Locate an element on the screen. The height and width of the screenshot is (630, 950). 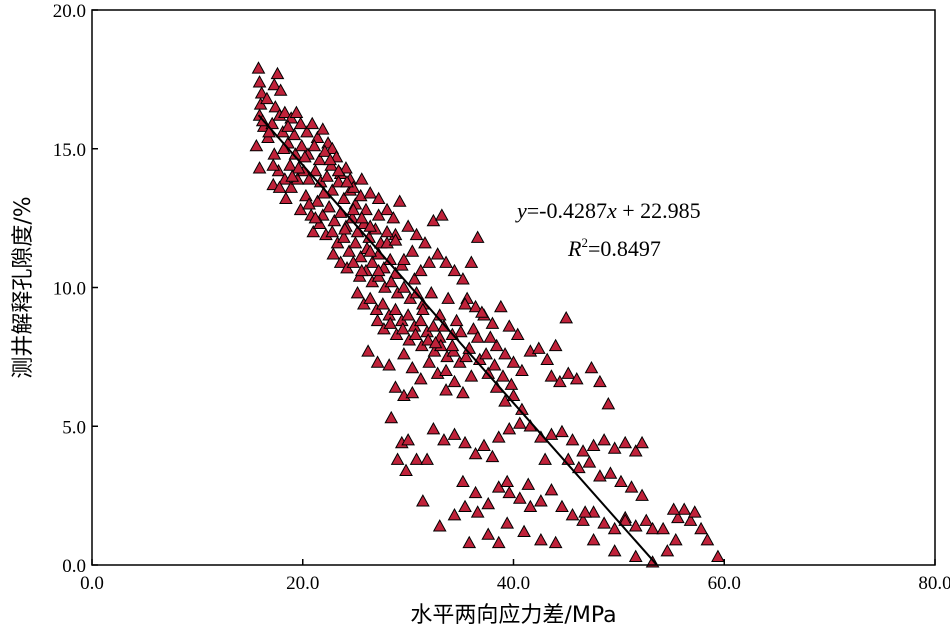
y-tick-label: 10.0 is located at coordinates (69, 289).